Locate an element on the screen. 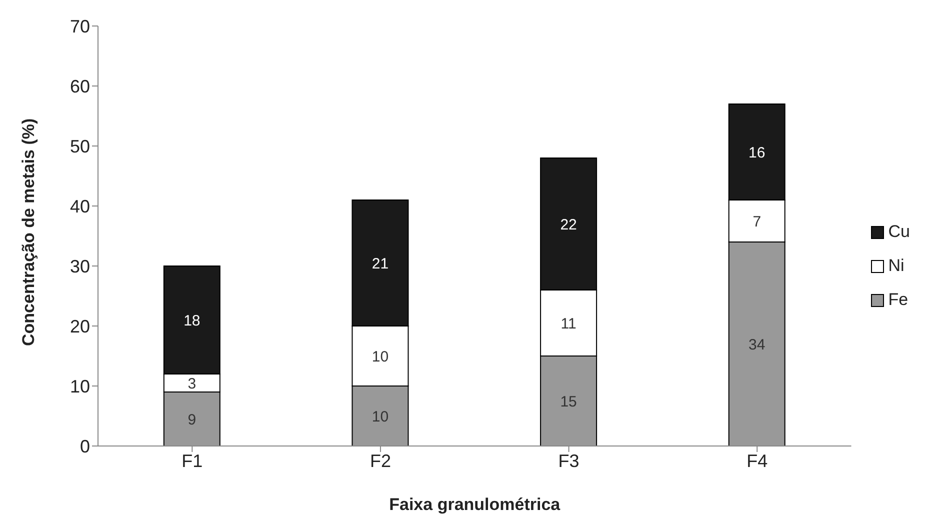  y-tick-label: 30 is located at coordinates (80, 266).